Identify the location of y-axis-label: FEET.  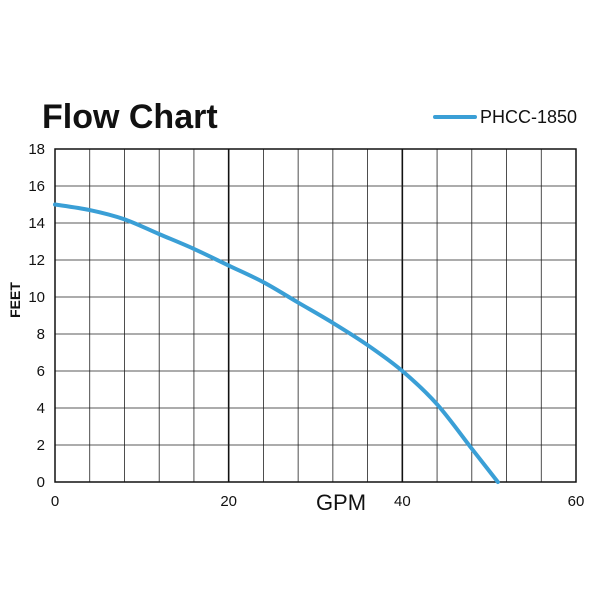
(15, 300).